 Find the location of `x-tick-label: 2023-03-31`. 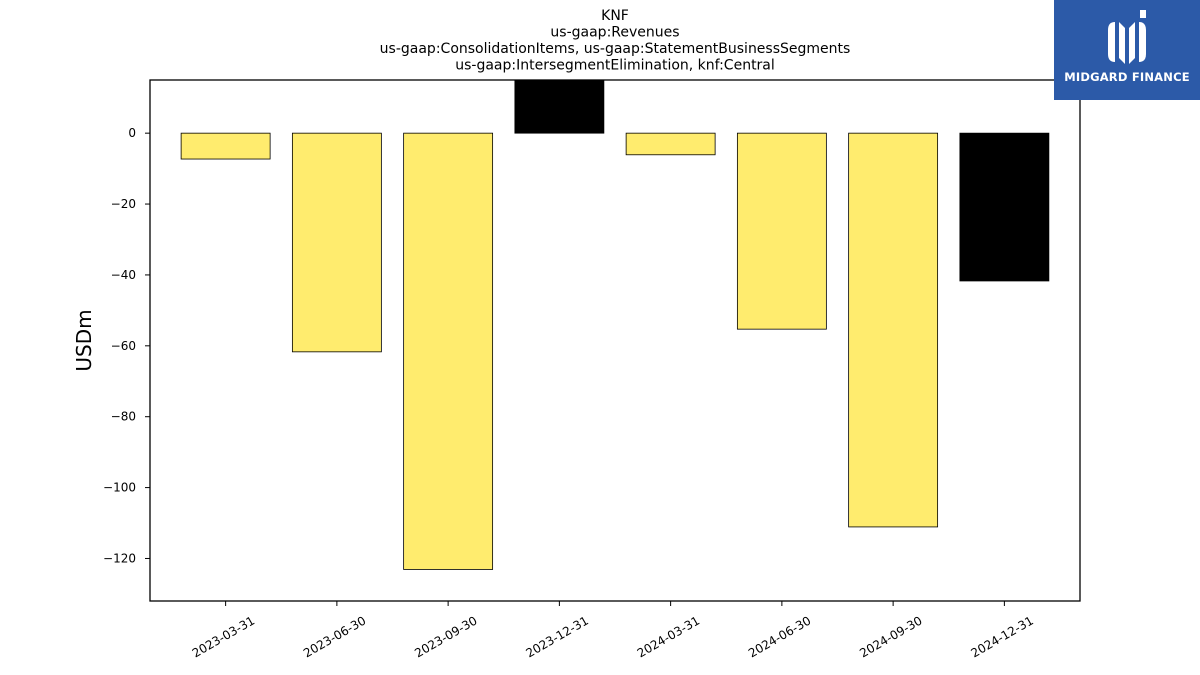

x-tick-label: 2023-03-31 is located at coordinates (223, 636).